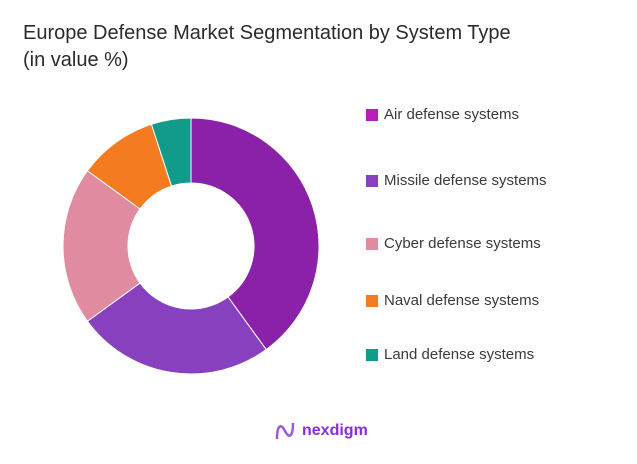 The image size is (637, 464). Describe the element at coordinates (76, 60) in the screenshot. I see `subtitle-text: (in value %)` at that location.